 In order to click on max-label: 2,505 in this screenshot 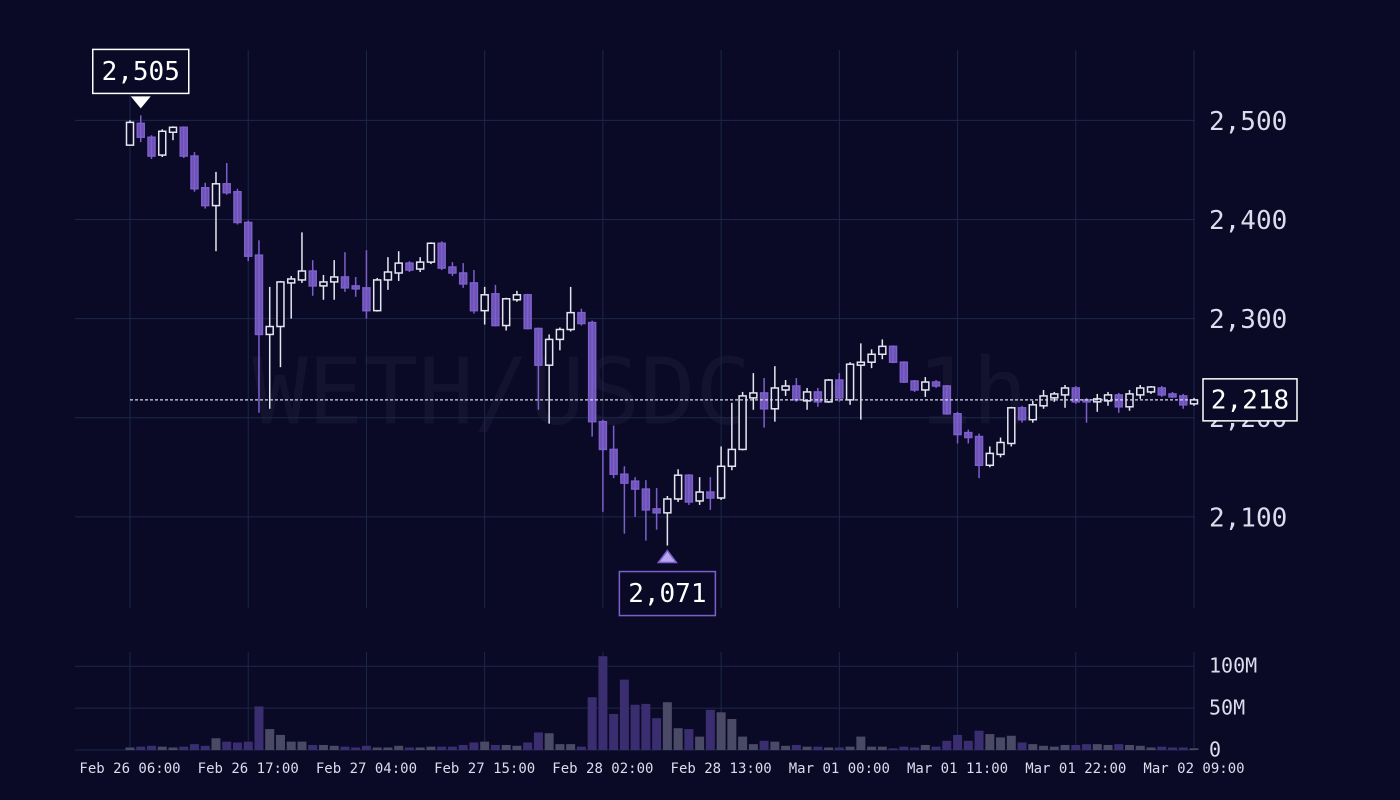, I will do `click(141, 72)`.